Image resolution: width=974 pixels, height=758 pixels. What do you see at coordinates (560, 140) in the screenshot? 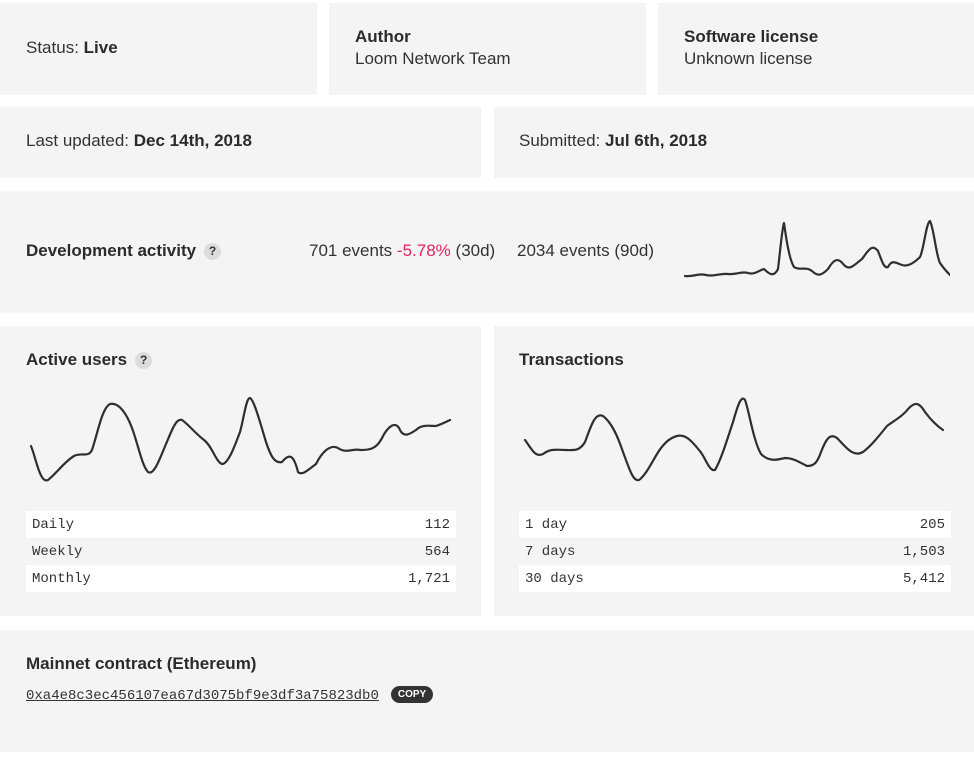
I see `submitted-label: Submitted:` at bounding box center [560, 140].